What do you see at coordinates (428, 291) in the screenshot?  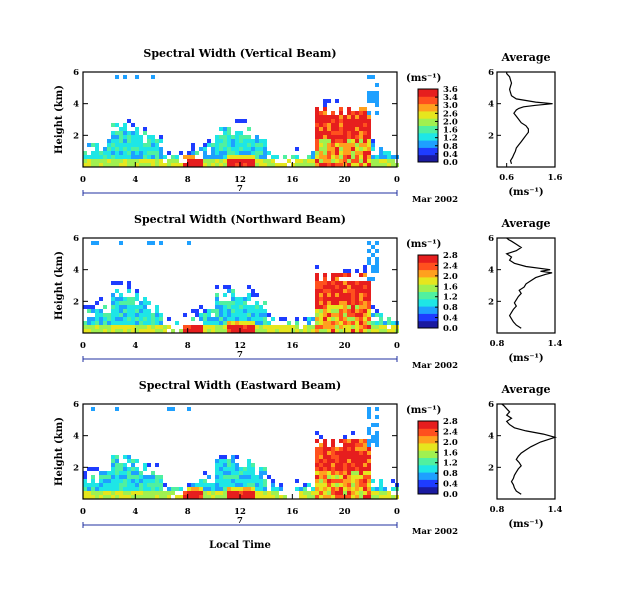 I see `colorbar-frame` at bounding box center [428, 291].